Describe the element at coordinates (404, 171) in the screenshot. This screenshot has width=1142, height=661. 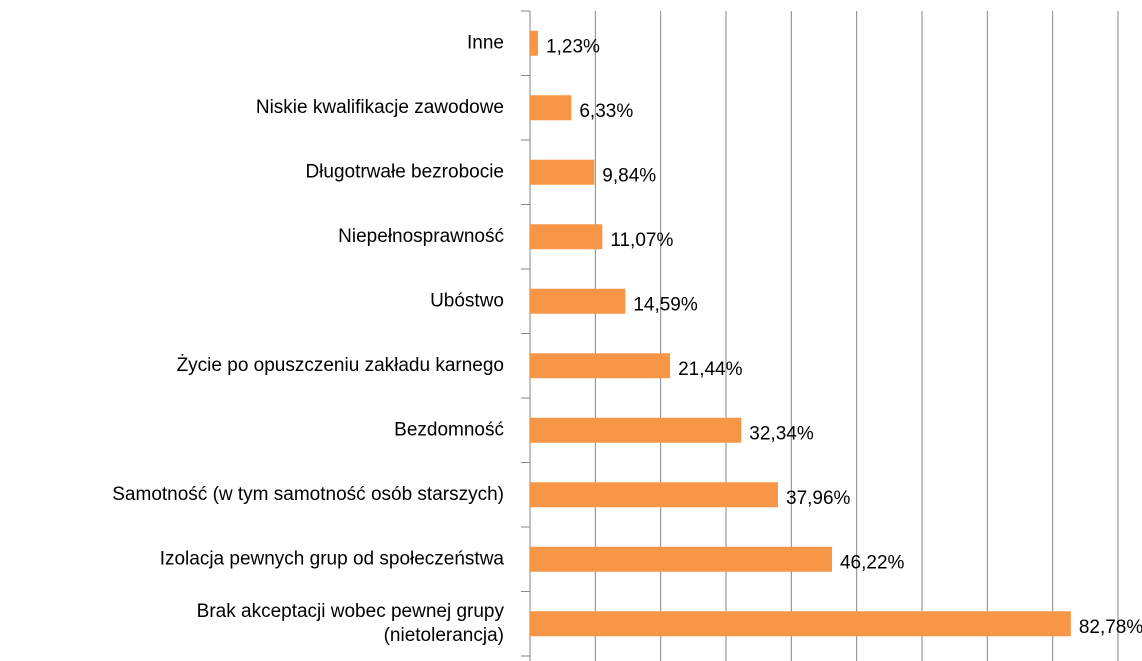
I see `category-label: Długotrwałe bezrobocie` at that location.